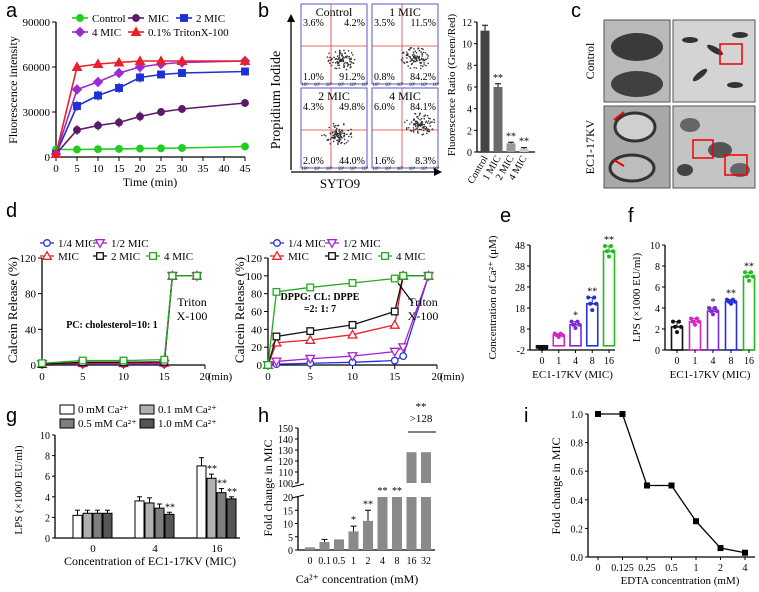 This screenshot has width=759, height=592. What do you see at coordinates (713, 361) in the screenshot?
I see `x-tick-label: 4` at bounding box center [713, 361].